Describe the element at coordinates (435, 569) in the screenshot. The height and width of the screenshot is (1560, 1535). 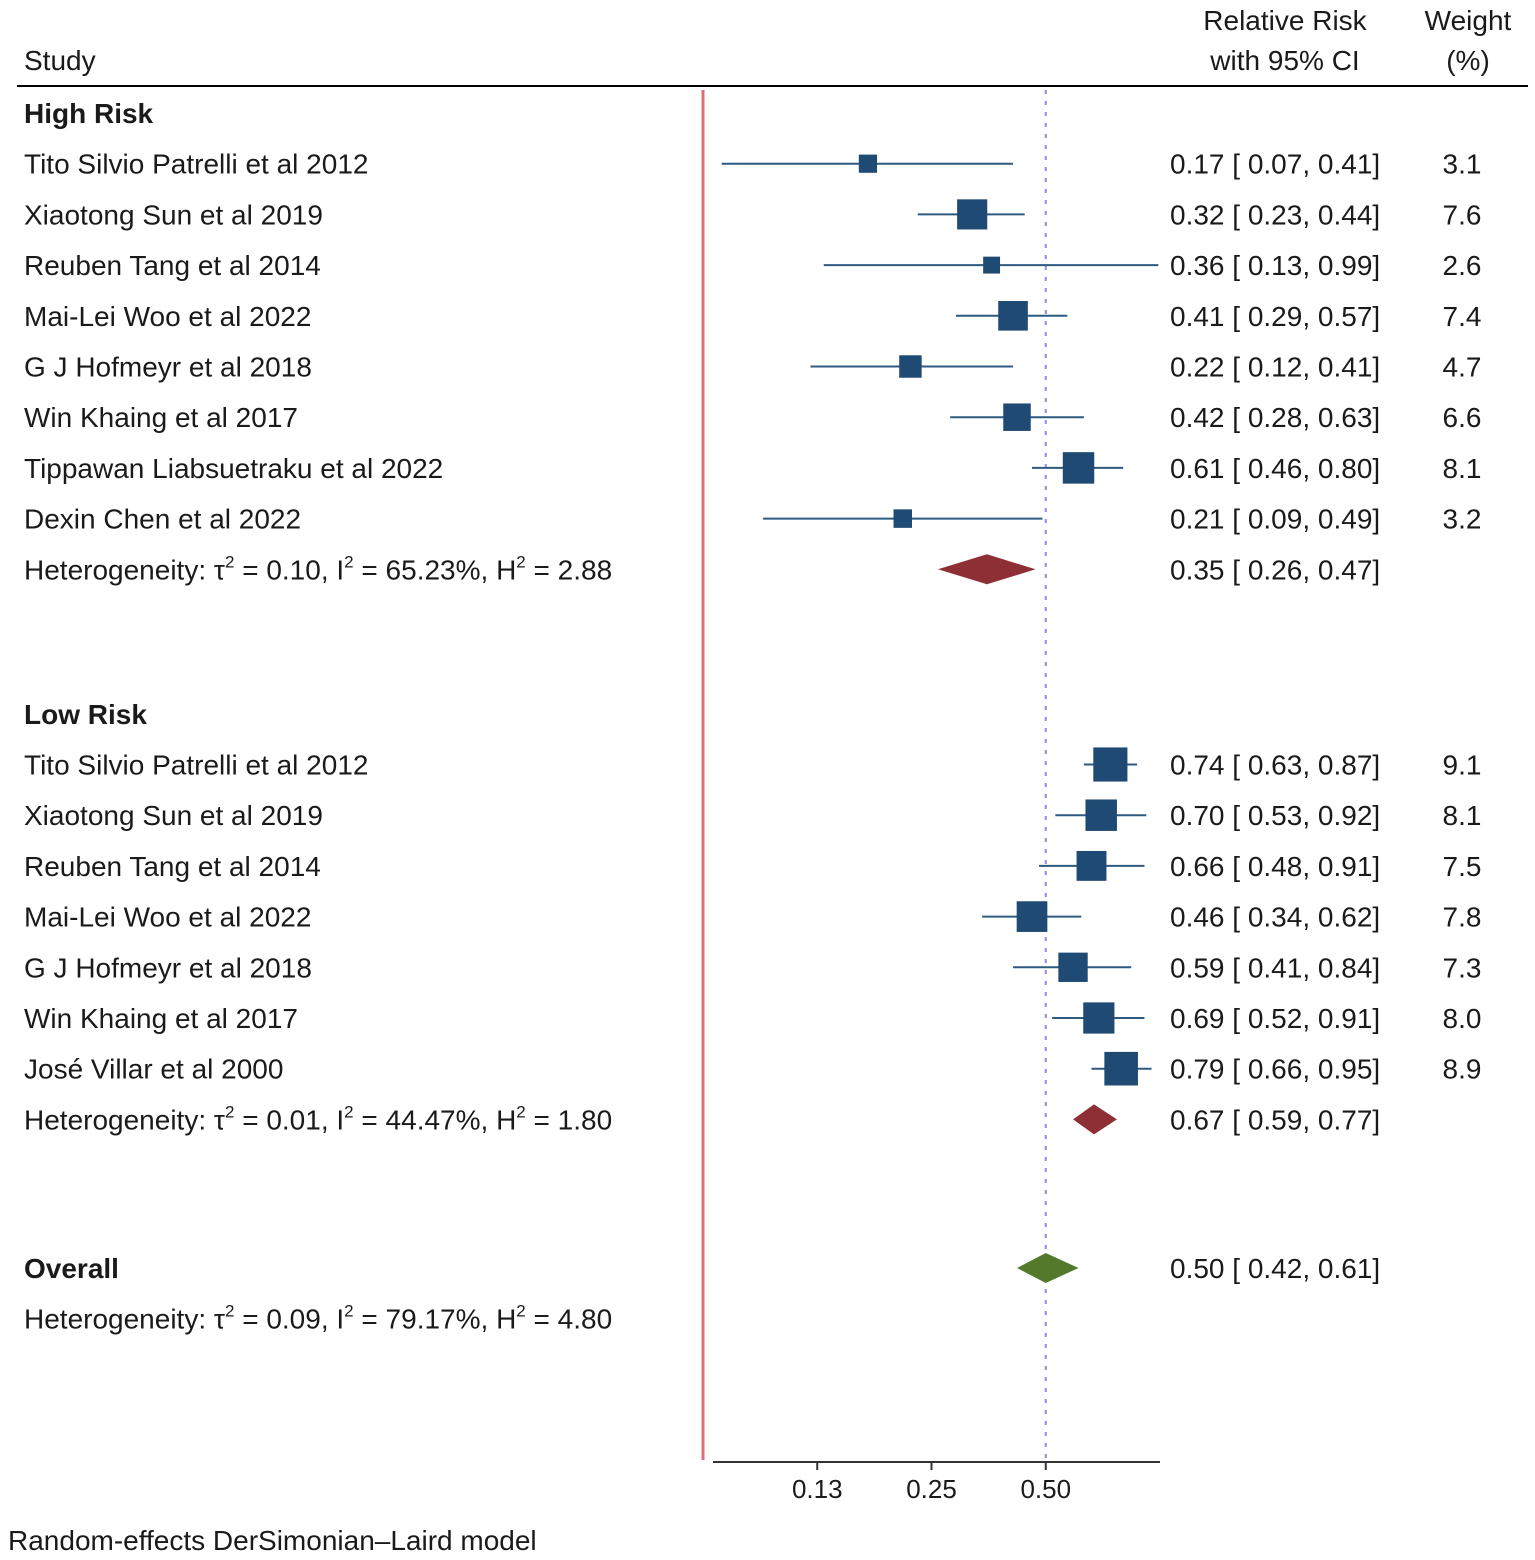
I see `heterogeneity-part: = 65.23%, H` at that location.